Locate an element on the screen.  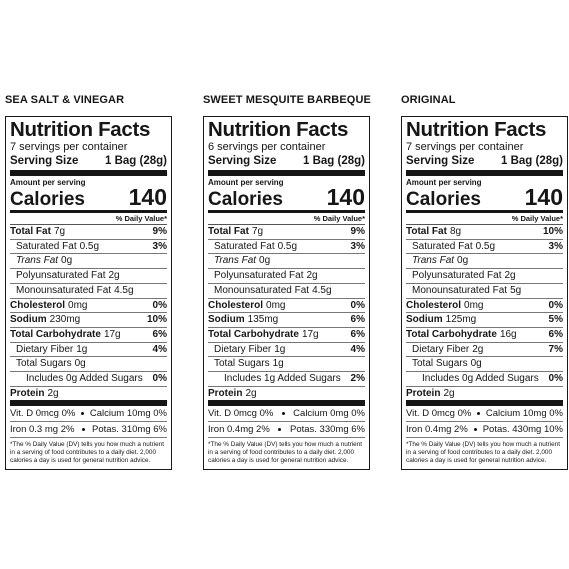
nutrient-label: Trans Fat is located at coordinates (37, 261).